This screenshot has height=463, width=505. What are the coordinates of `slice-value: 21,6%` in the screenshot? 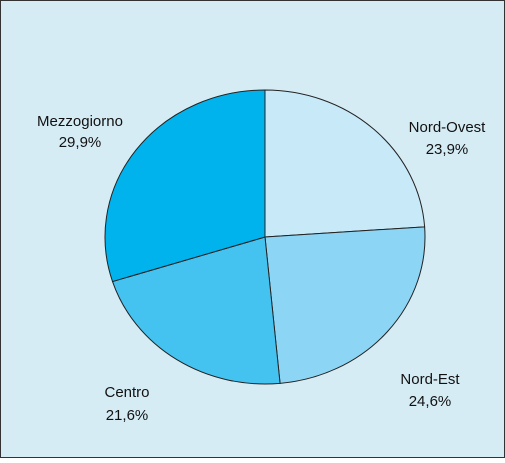 It's located at (127, 415).